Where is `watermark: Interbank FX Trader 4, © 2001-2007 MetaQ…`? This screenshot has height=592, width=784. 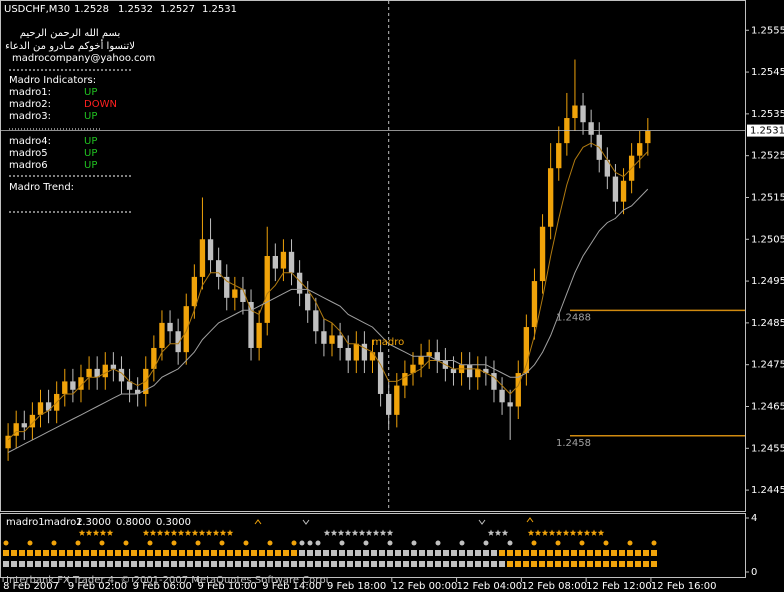 watermark: Interbank FX Trader 4, © 2001-2007 MetaQ… is located at coordinates (167, 580).